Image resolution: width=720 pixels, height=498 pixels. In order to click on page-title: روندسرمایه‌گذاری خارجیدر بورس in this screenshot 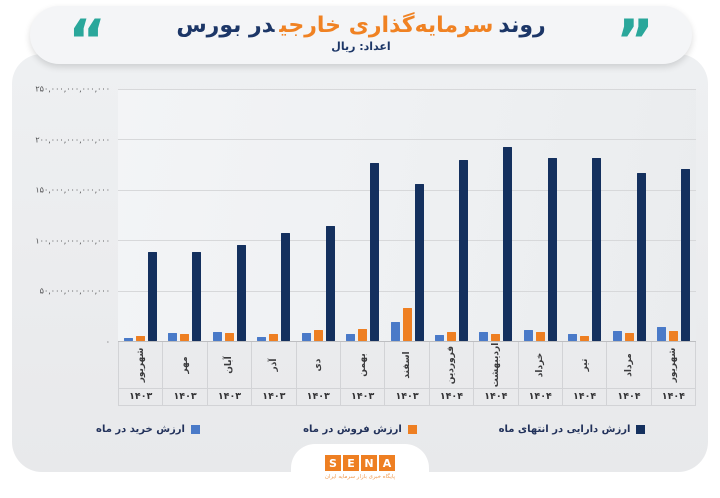, I will do `click(361, 25)`.